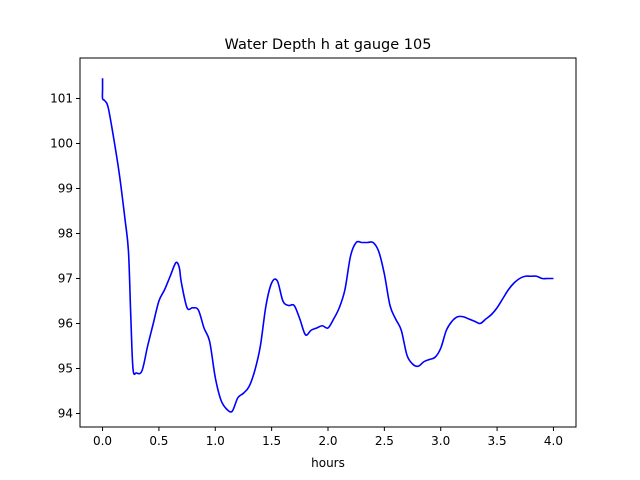 This screenshot has width=640, height=480. Describe the element at coordinates (384, 441) in the screenshot. I see `x-tick-label: 2.5` at that location.